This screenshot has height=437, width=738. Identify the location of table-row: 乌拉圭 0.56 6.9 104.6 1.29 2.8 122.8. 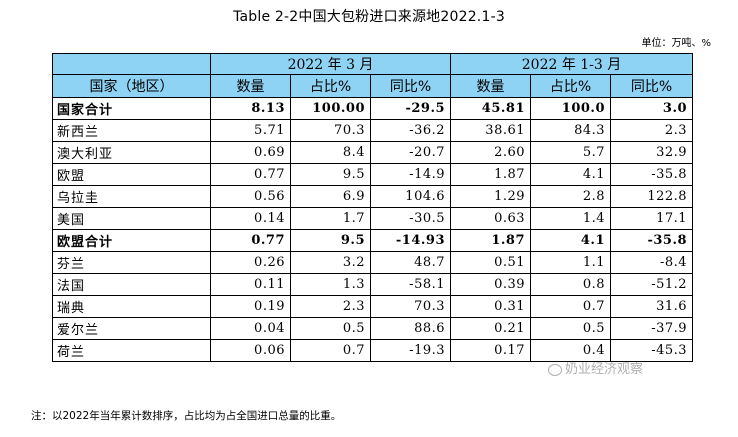
(373, 196).